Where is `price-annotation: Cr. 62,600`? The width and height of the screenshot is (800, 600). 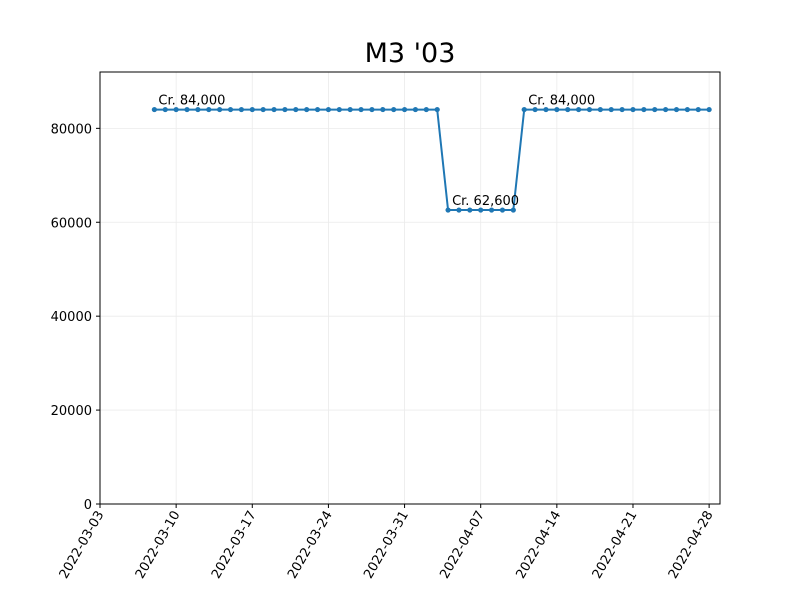 price-annotation: Cr. 62,600 is located at coordinates (485, 201).